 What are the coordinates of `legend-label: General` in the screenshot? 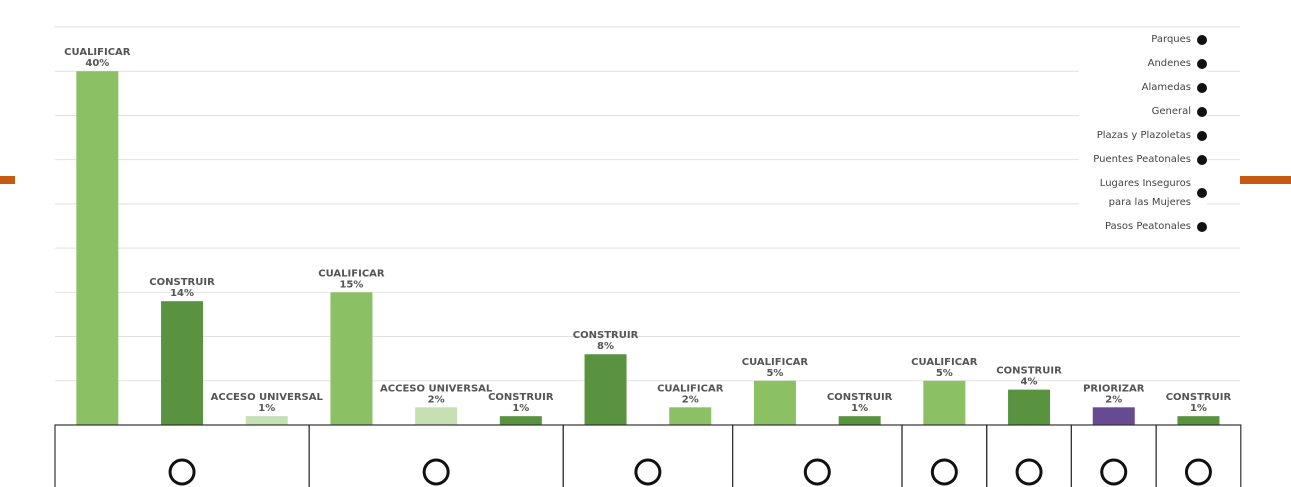 It's located at (1171, 111).